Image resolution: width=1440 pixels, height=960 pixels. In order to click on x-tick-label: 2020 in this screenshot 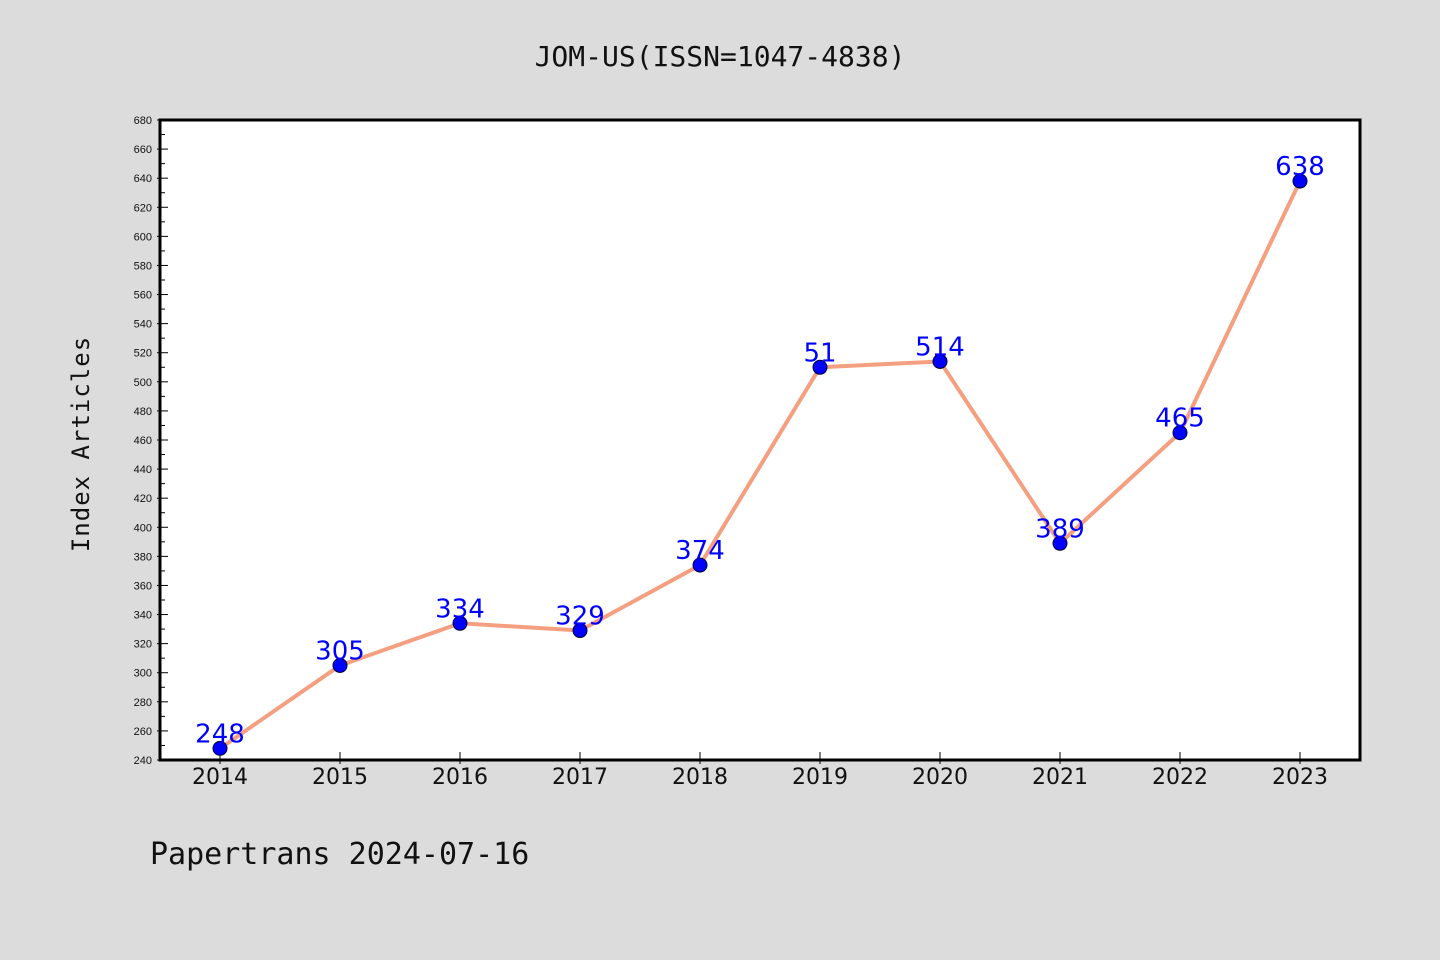, I will do `click(940, 777)`.